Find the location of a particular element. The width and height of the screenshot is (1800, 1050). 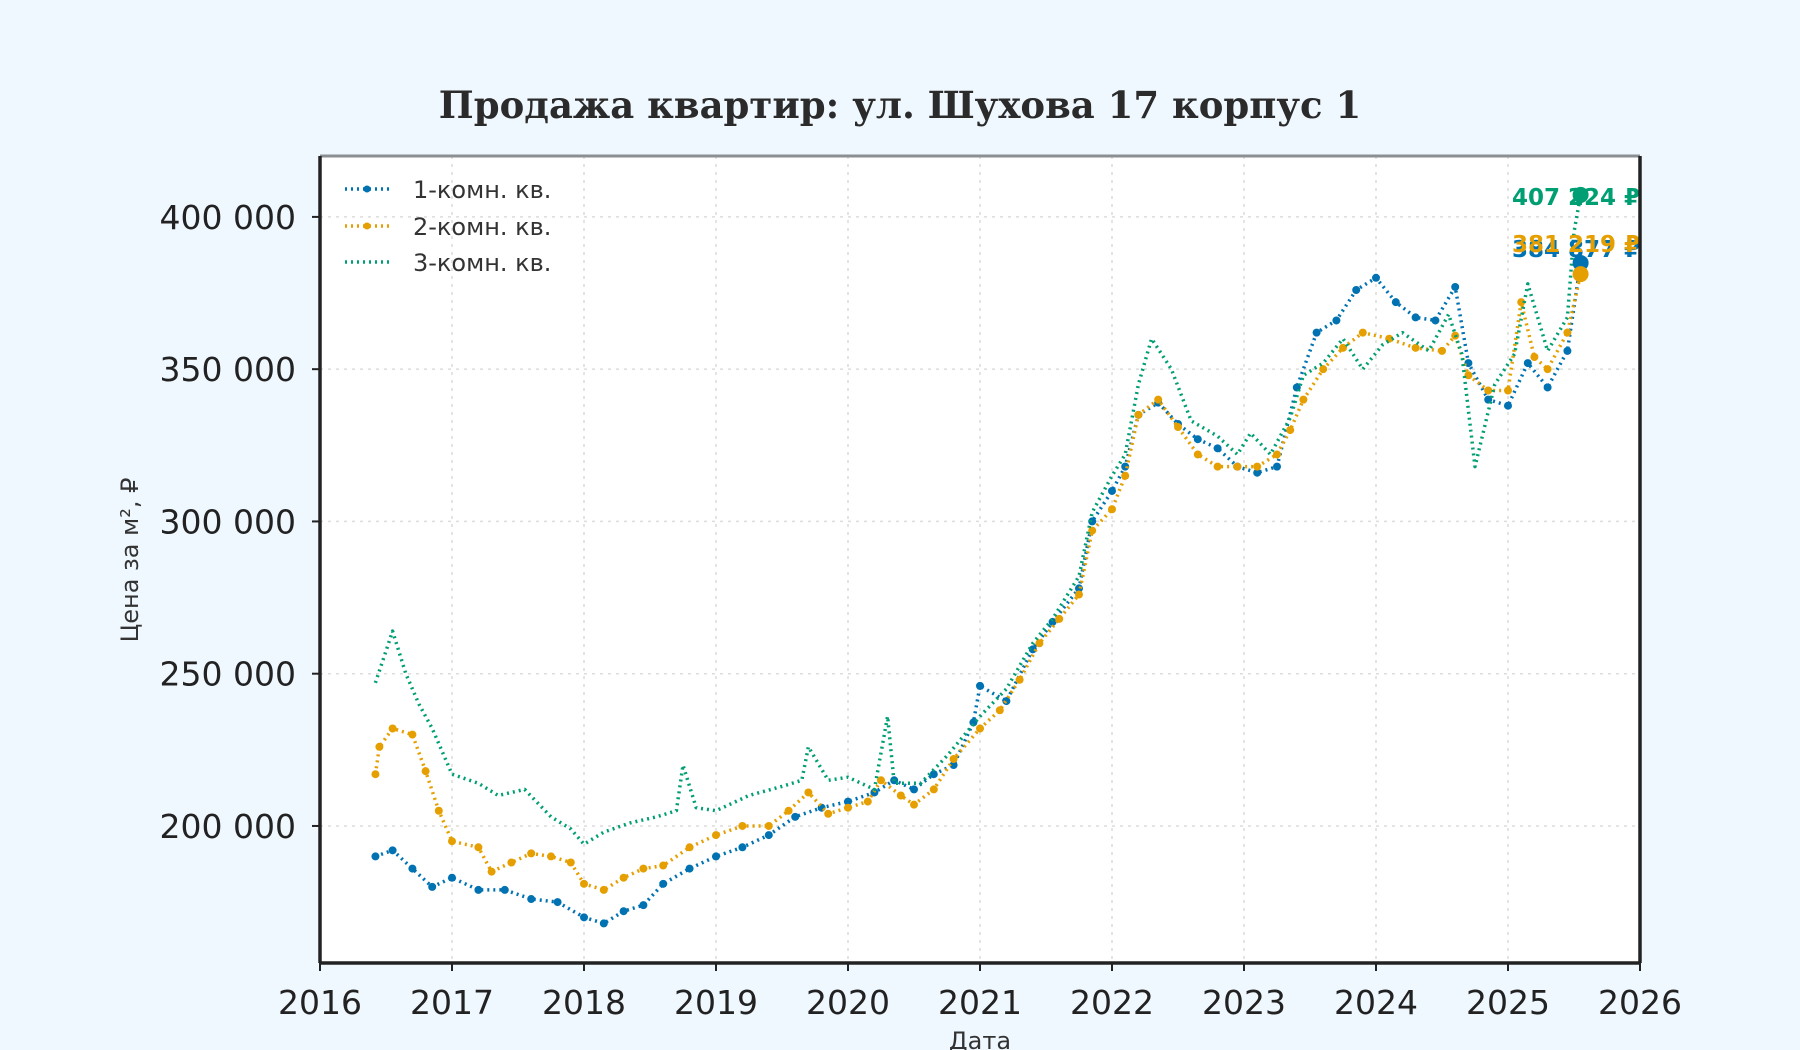

legend-label-3: 3-комн. кв. is located at coordinates (482, 263).